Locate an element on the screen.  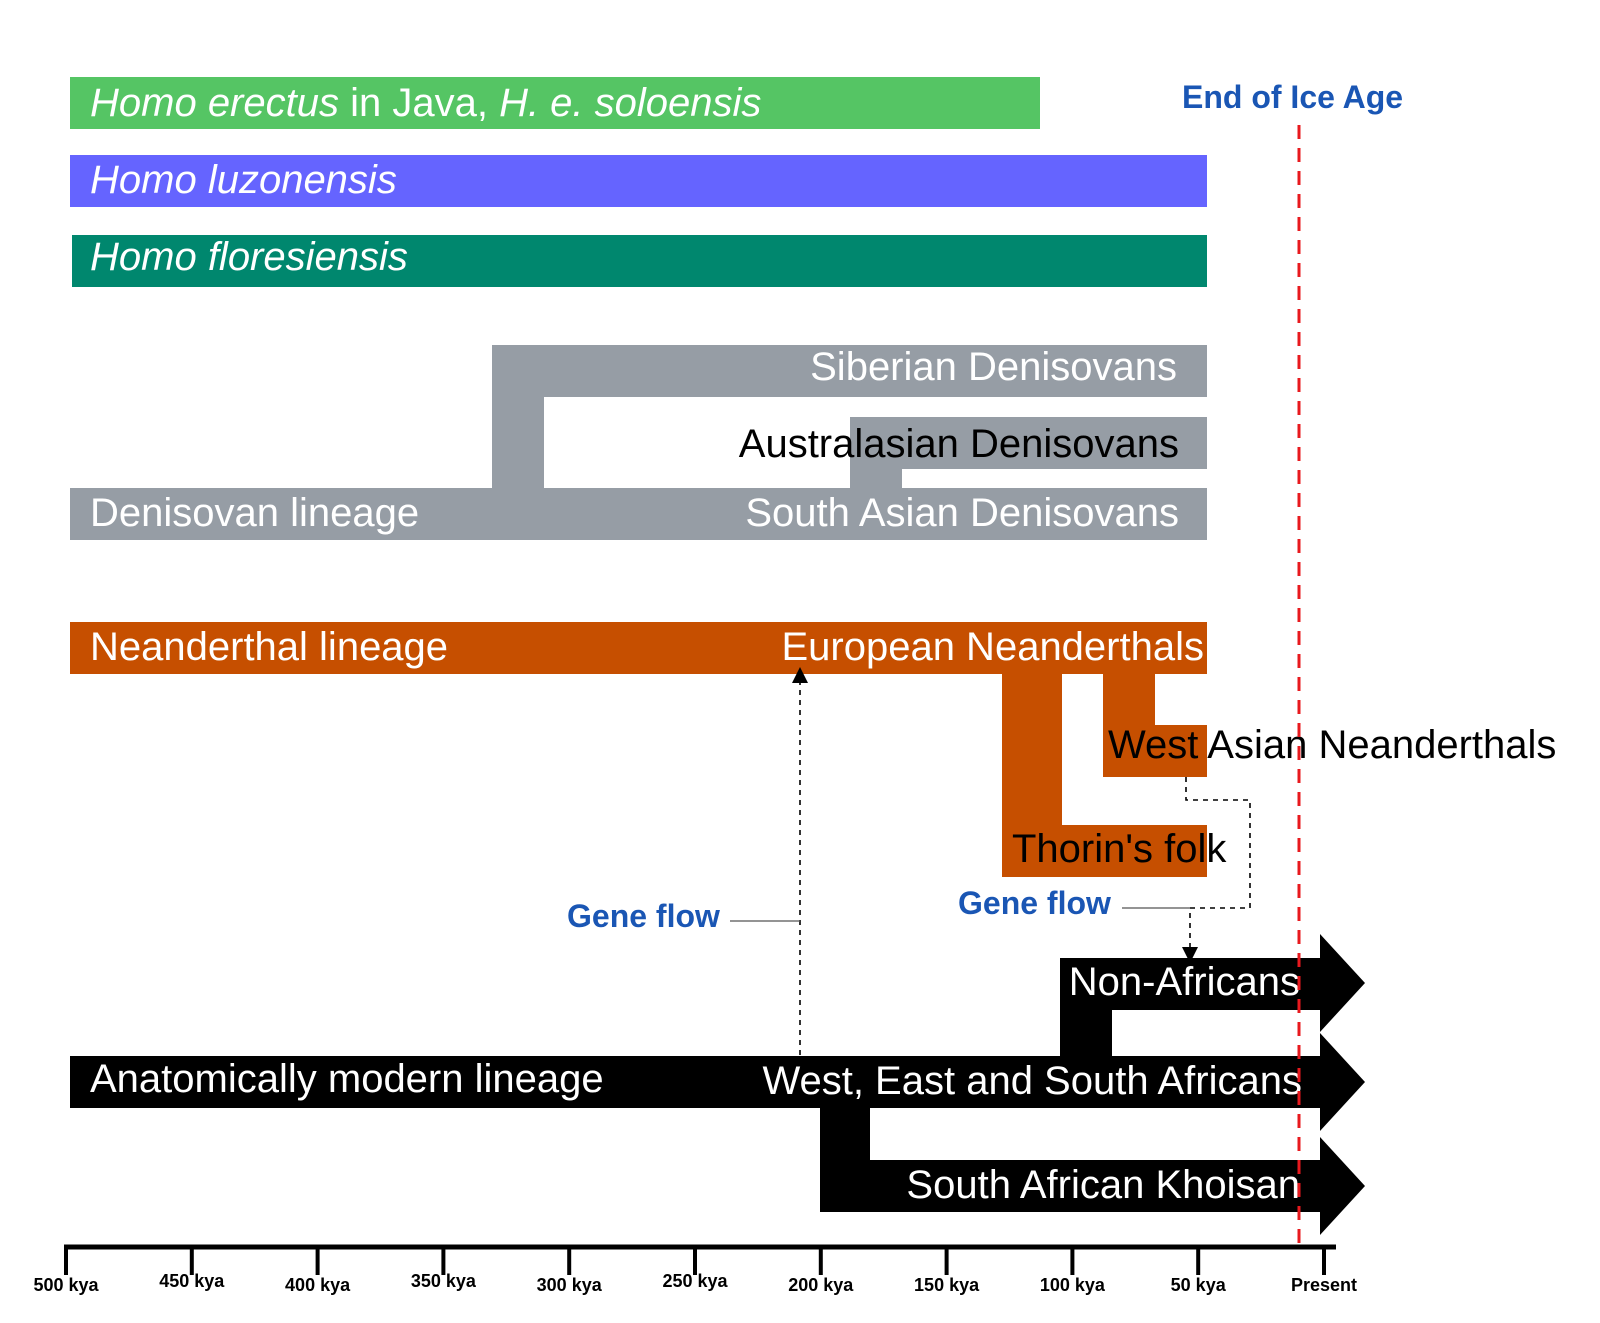
west-asian-split-connector is located at coordinates (1129, 699).